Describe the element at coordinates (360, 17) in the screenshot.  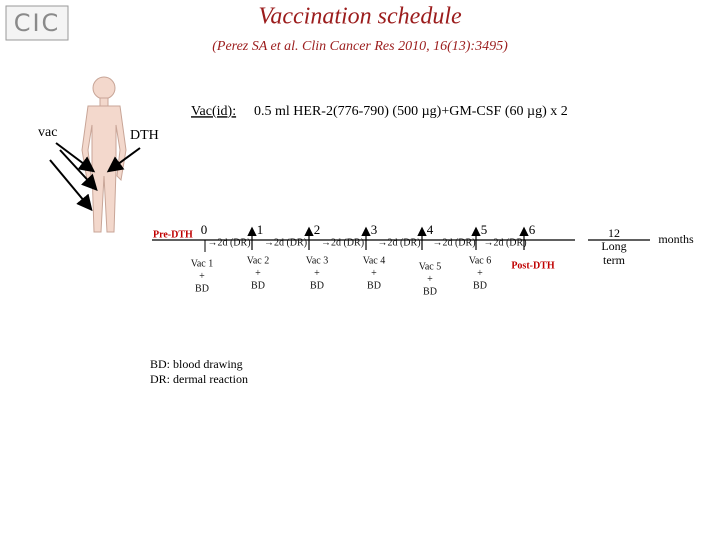
I see `title: Vaccination schedule` at that location.